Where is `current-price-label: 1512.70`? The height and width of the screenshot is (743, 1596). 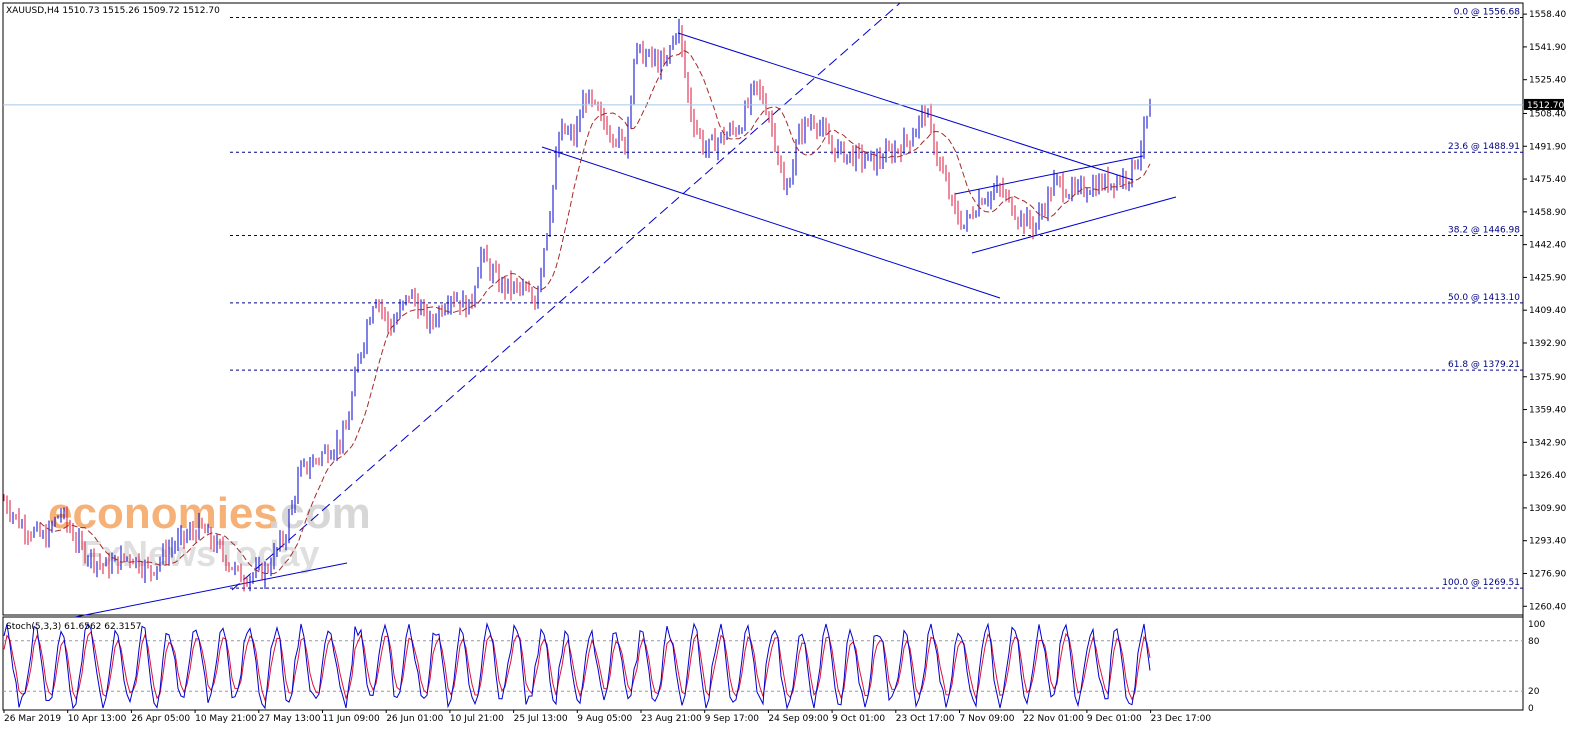
current-price-label: 1512.70 is located at coordinates (1545, 106).